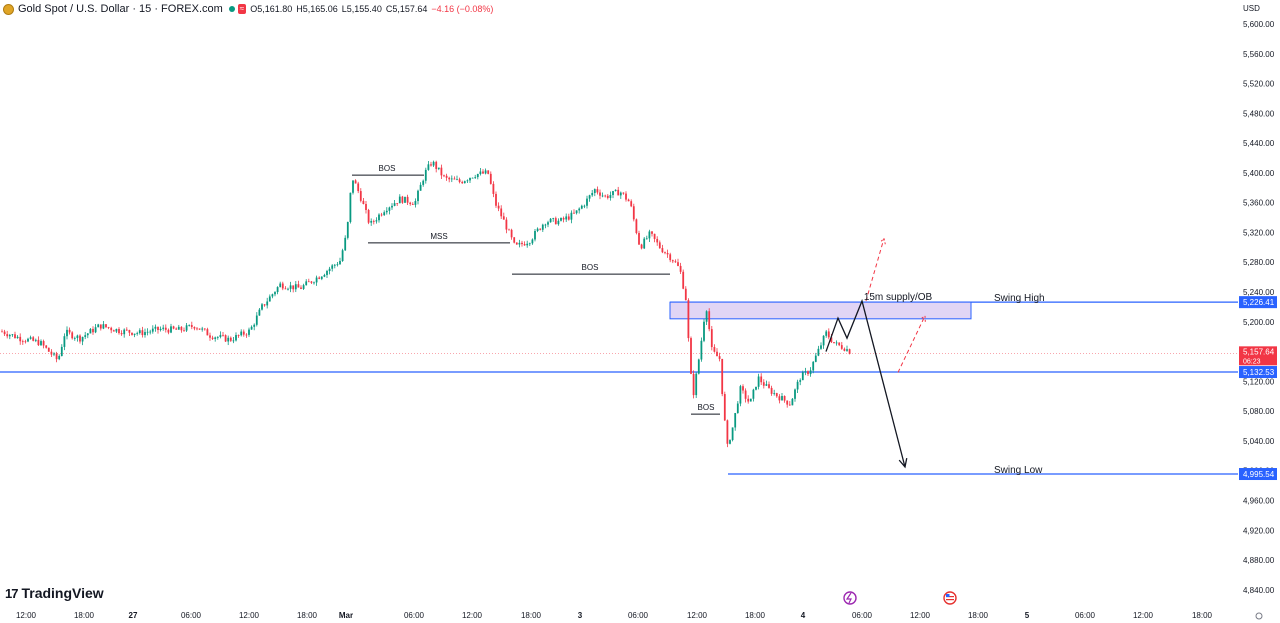 Image resolution: width=1280 pixels, height=623 pixels. Describe the element at coordinates (1258, 372) in the screenshot. I see `level-price-tag` at that location.